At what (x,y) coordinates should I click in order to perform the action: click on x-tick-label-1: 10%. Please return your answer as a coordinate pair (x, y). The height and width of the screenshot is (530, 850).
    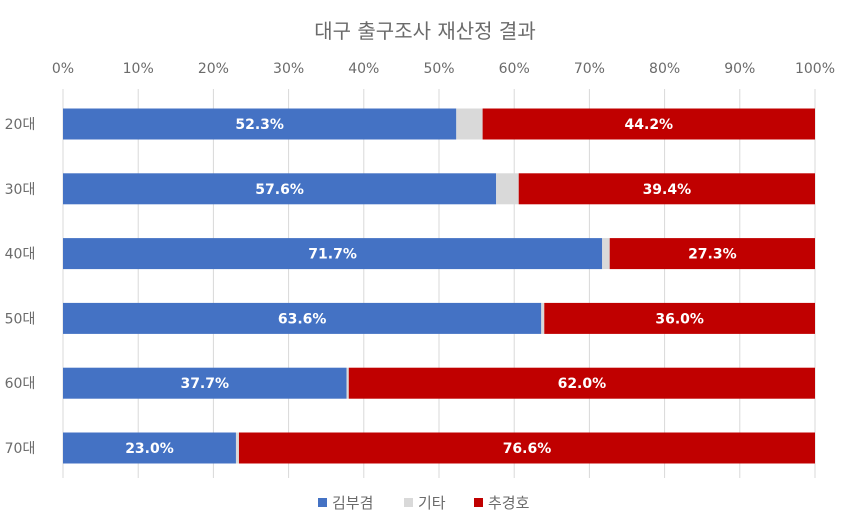
    Looking at the image, I should click on (138, 69).